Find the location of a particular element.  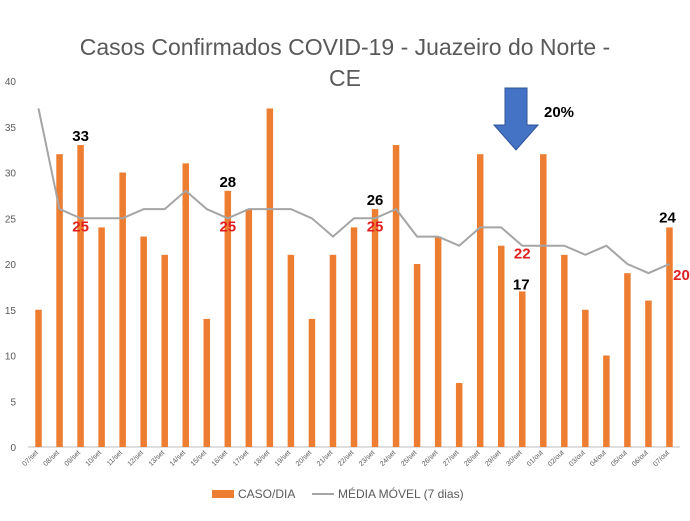

x-tick-label: 15/set is located at coordinates (199, 458).